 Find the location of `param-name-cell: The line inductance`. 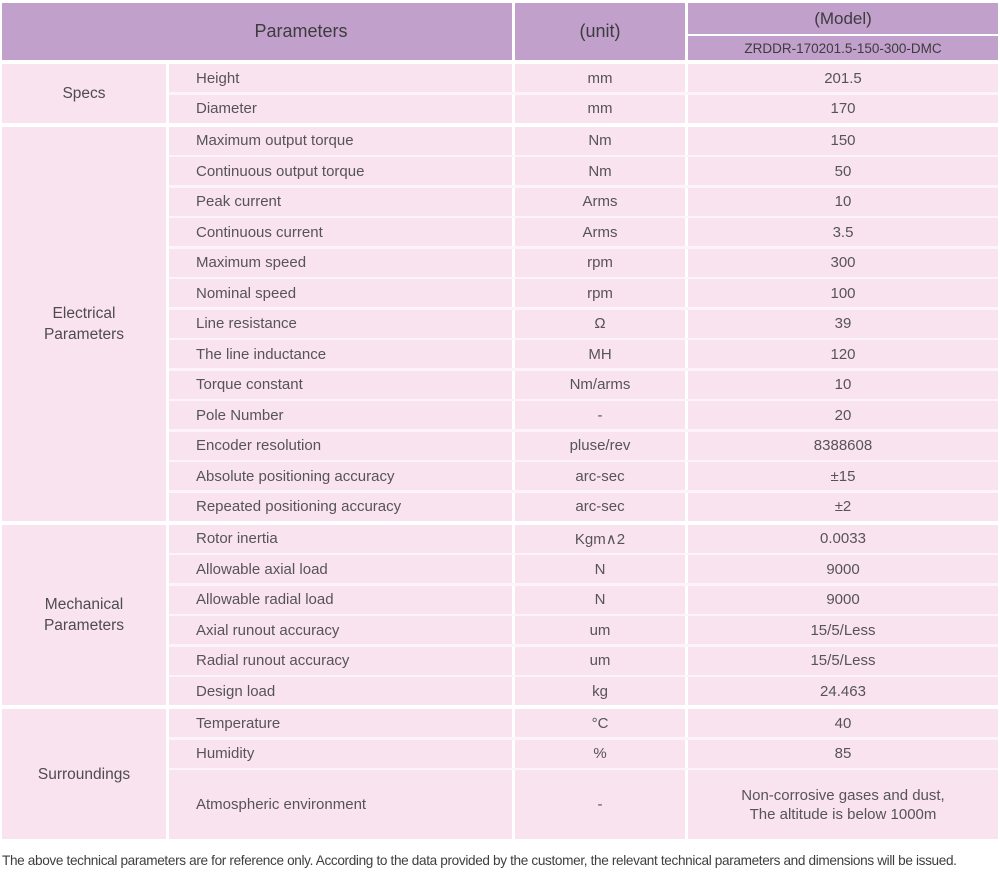

param-name-cell: The line inductance is located at coordinates (340, 354).